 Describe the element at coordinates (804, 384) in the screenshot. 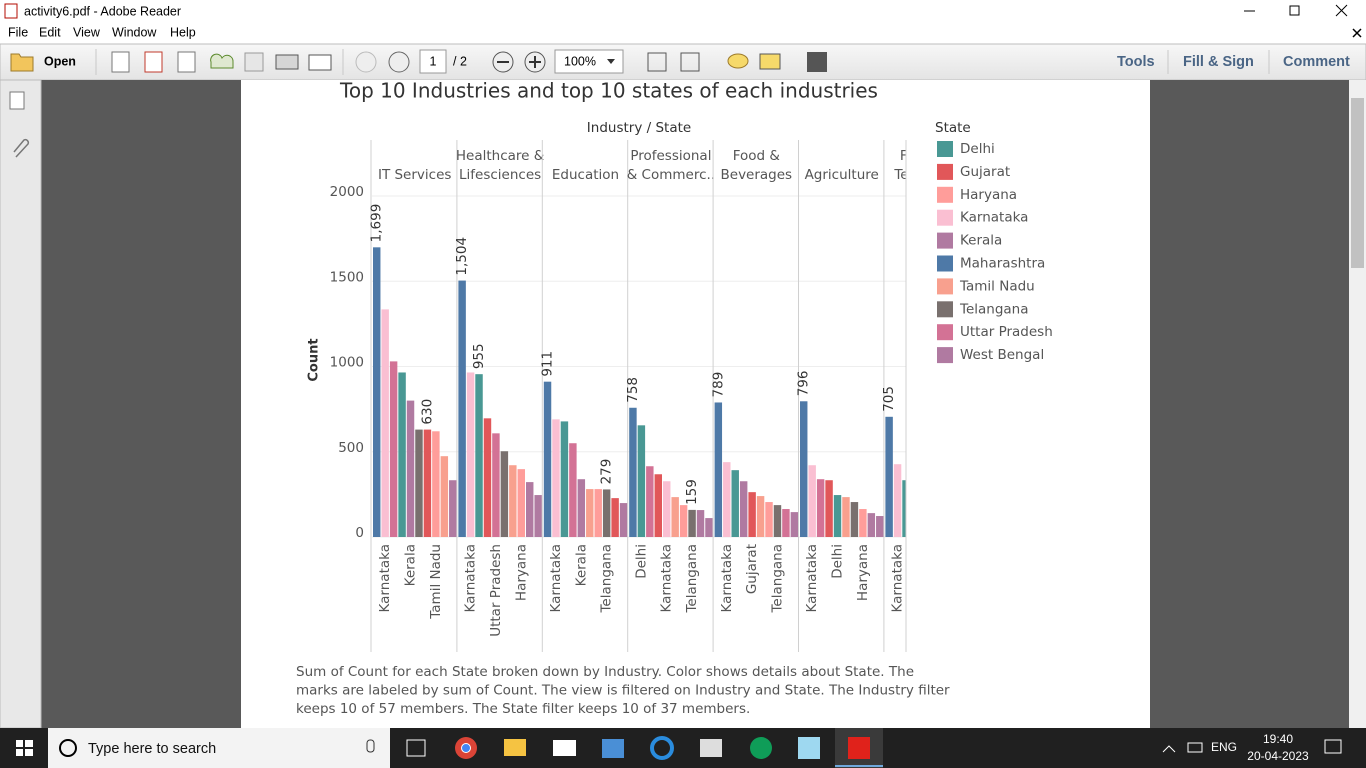

I see `value-label: 796` at that location.